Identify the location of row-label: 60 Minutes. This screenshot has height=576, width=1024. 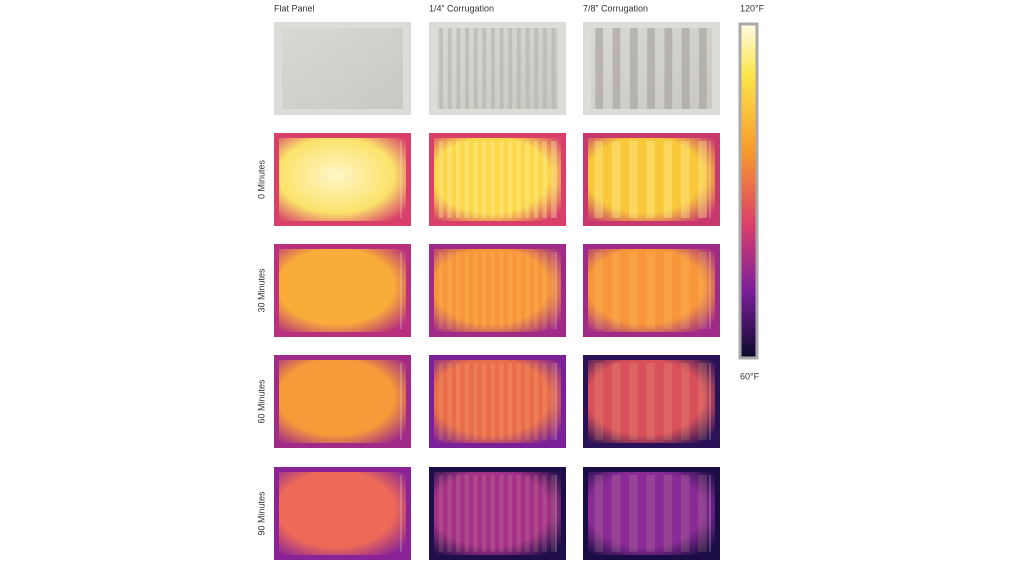
(261, 401).